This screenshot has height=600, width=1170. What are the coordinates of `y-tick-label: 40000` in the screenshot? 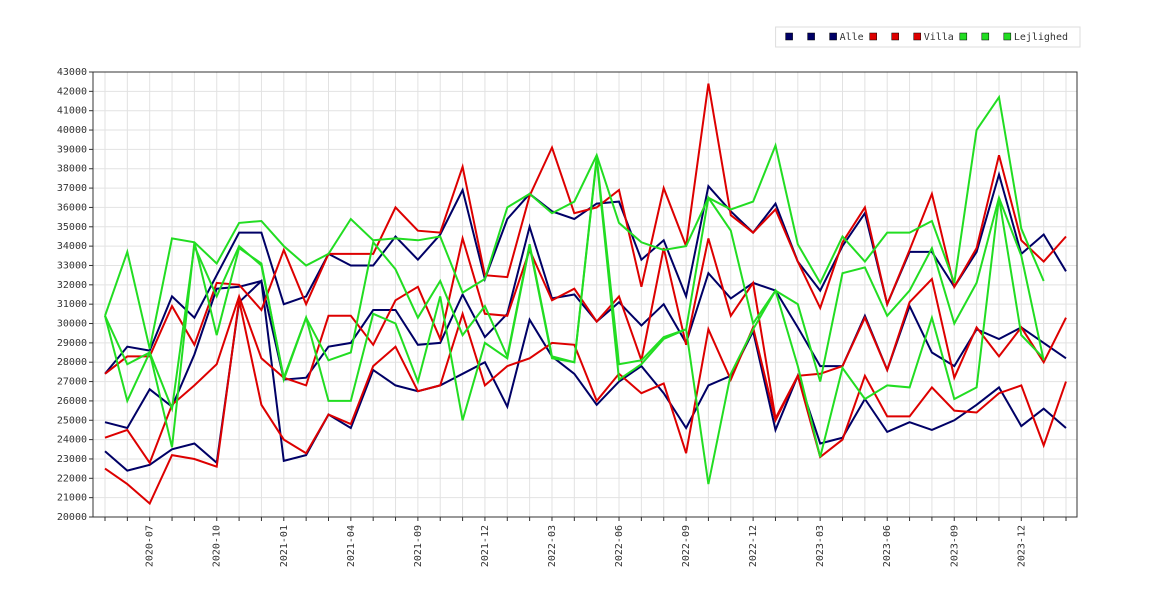 It's located at (72, 130).